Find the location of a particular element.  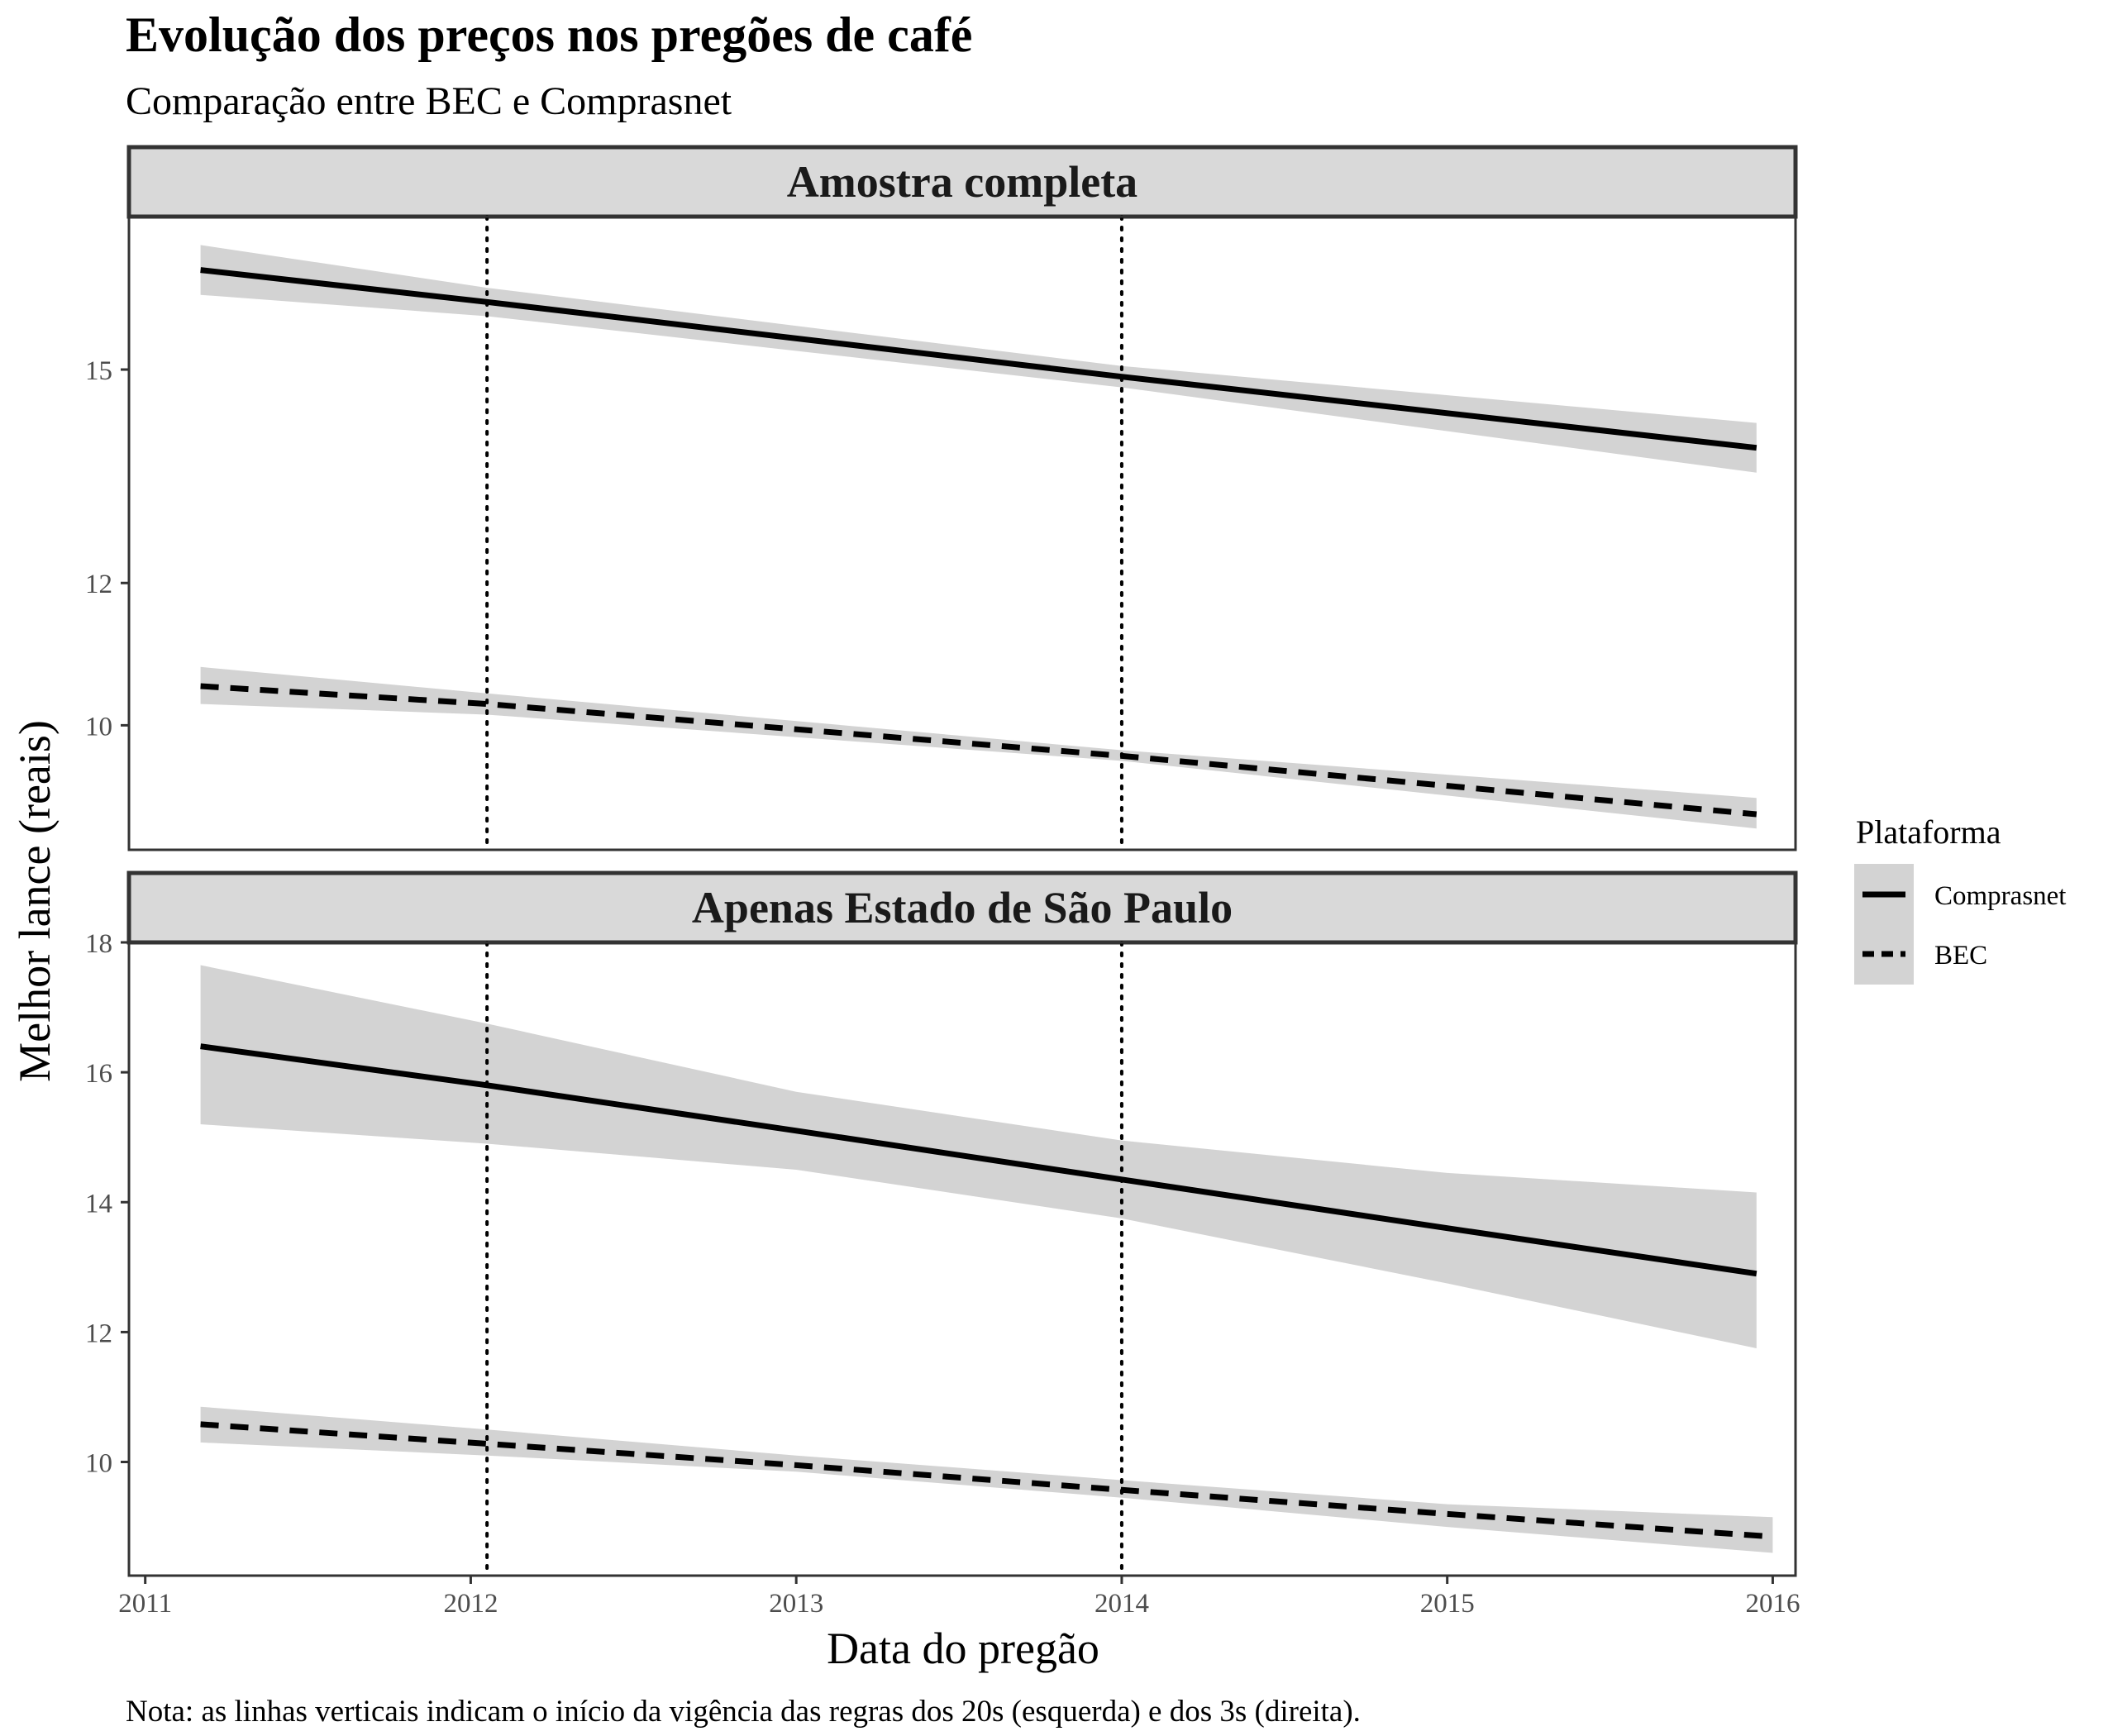

legend-title: Plataforma is located at coordinates (1928, 832).